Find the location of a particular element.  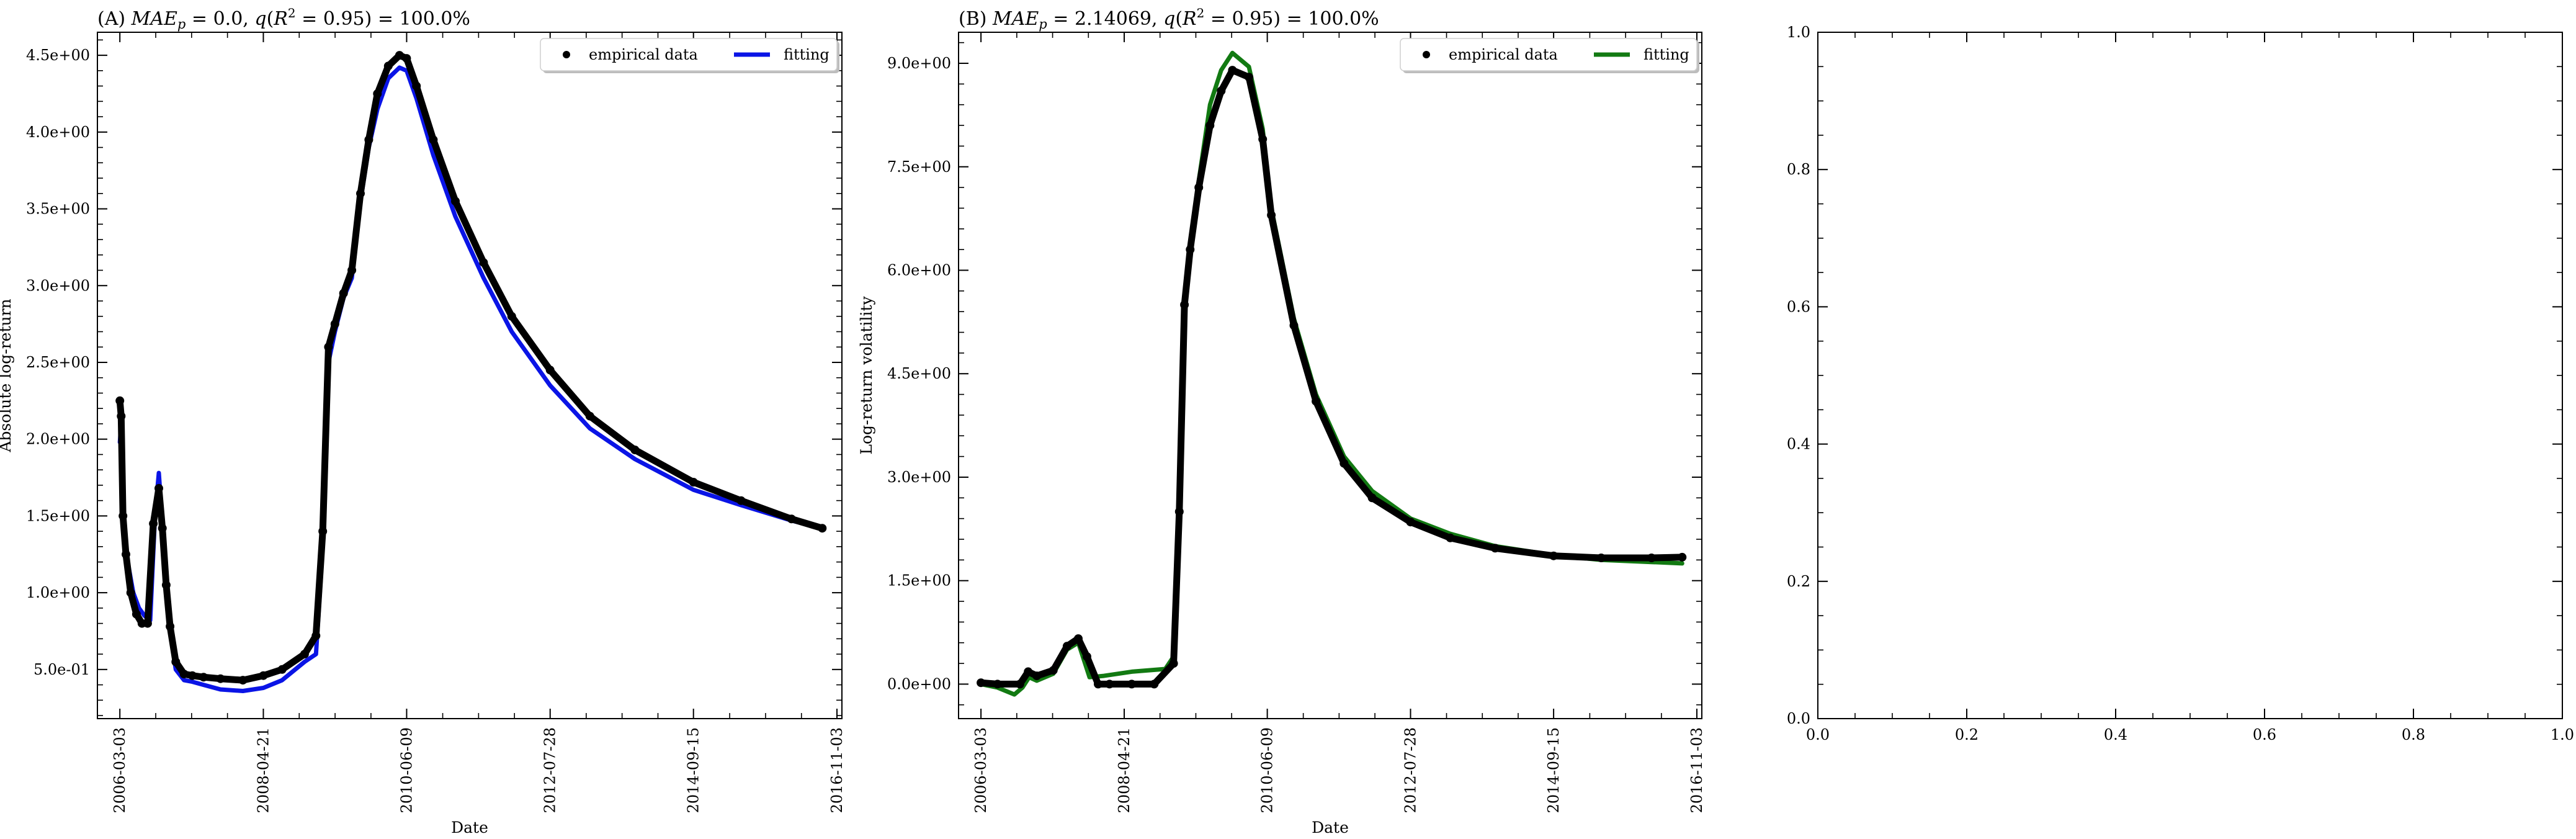

x-tick-label: 0.6 is located at coordinates (2264, 734).